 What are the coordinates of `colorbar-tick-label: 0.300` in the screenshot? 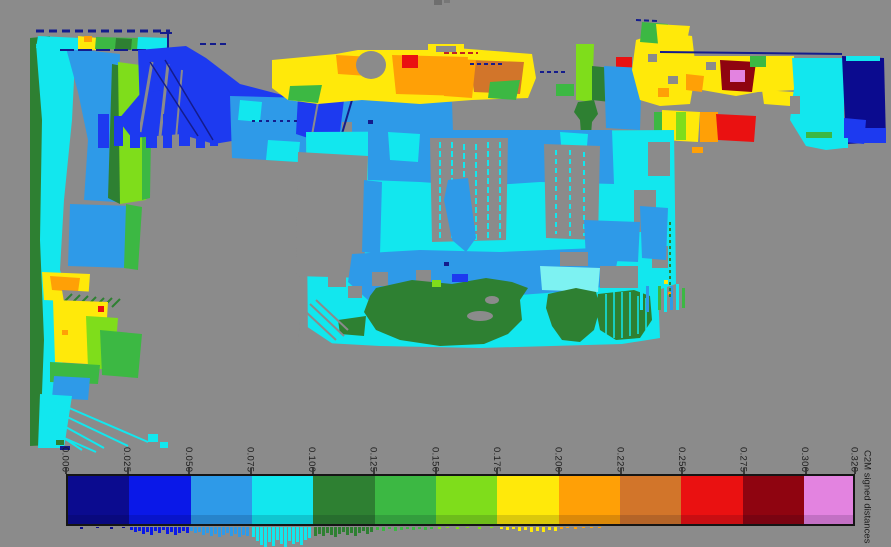 It's located at (804, 451).